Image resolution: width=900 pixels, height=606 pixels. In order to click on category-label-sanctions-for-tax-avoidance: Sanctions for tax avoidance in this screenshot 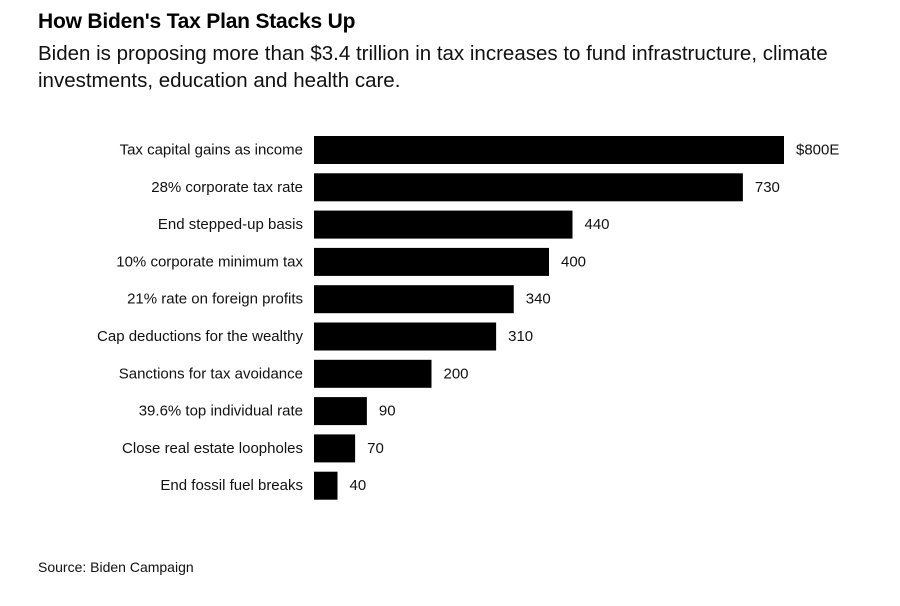, I will do `click(211, 373)`.